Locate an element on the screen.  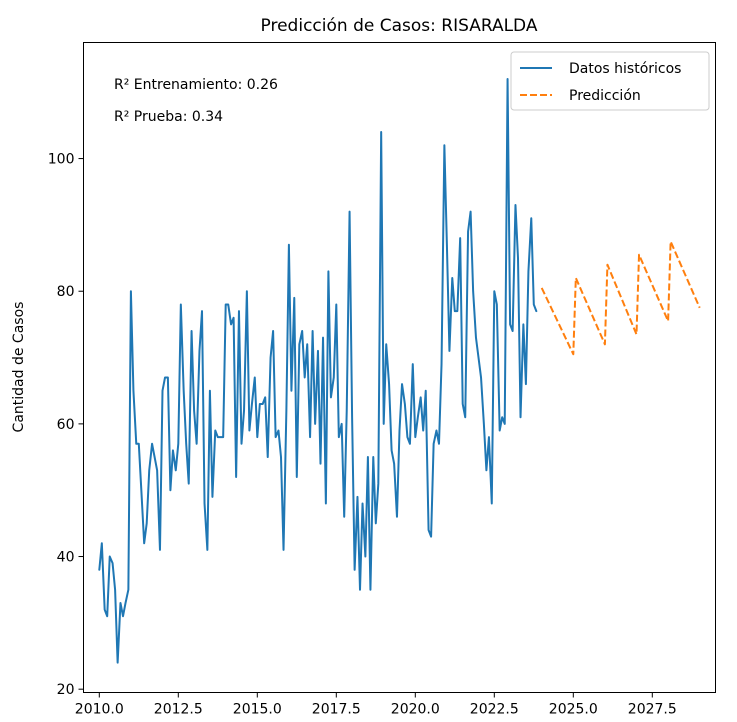
legend: Datos históricos Predicción is located at coordinates (610, 81).